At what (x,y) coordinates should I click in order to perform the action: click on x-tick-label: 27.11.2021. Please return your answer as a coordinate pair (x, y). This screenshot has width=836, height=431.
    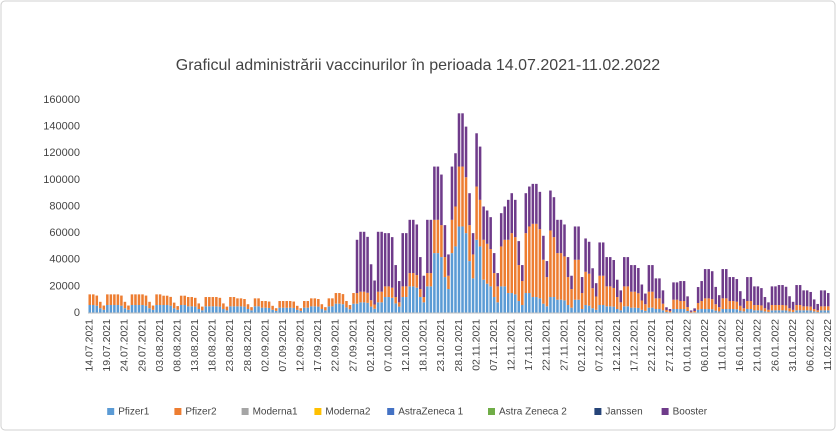
    Looking at the image, I should click on (564, 345).